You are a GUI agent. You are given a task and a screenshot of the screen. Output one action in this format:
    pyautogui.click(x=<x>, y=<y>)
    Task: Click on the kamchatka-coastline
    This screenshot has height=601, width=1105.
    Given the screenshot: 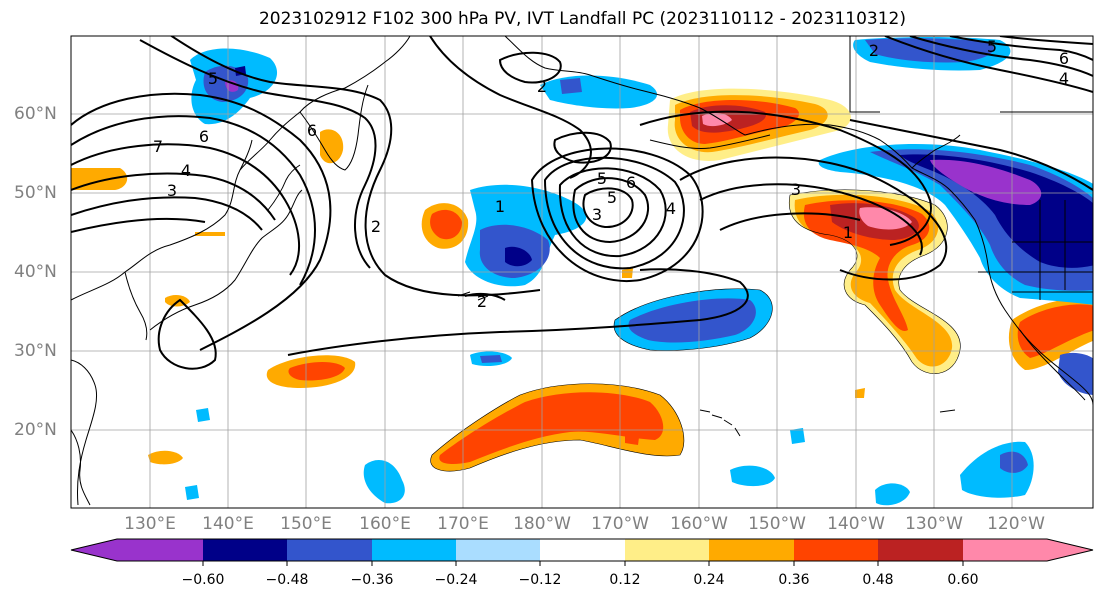 What is the action you would take?
    pyautogui.click(x=334, y=127)
    